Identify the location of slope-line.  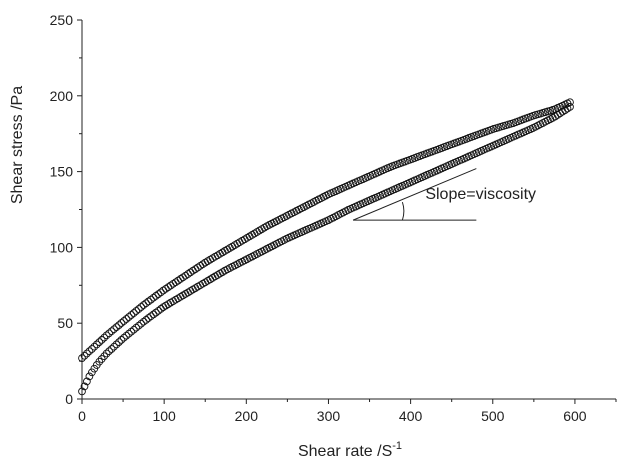
(414, 194).